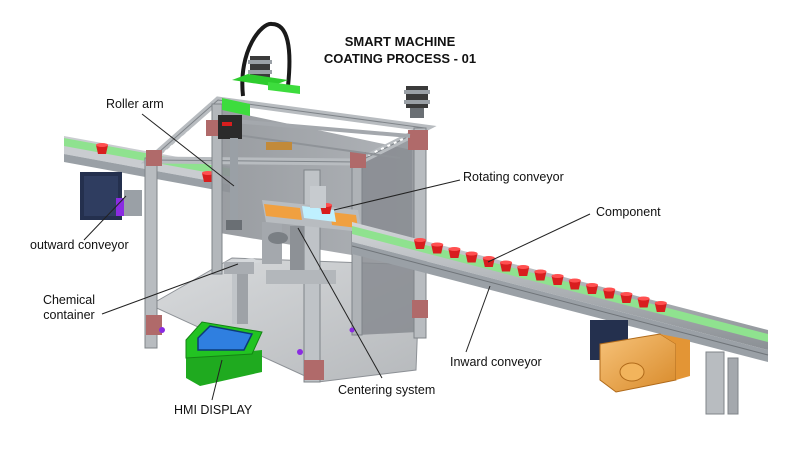 The image size is (800, 450). I want to click on outward-motor, so click(111, 196).